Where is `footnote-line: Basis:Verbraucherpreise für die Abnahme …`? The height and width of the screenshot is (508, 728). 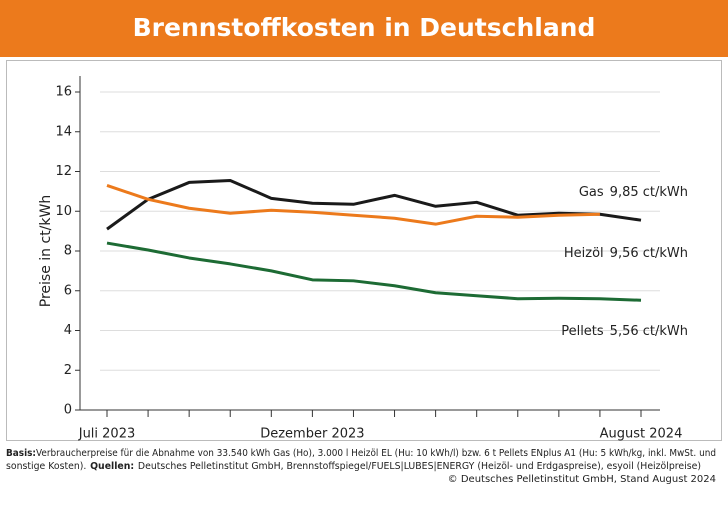 footnote-line: Basis:Verbraucherpreise für die Abnahme … is located at coordinates (361, 453).